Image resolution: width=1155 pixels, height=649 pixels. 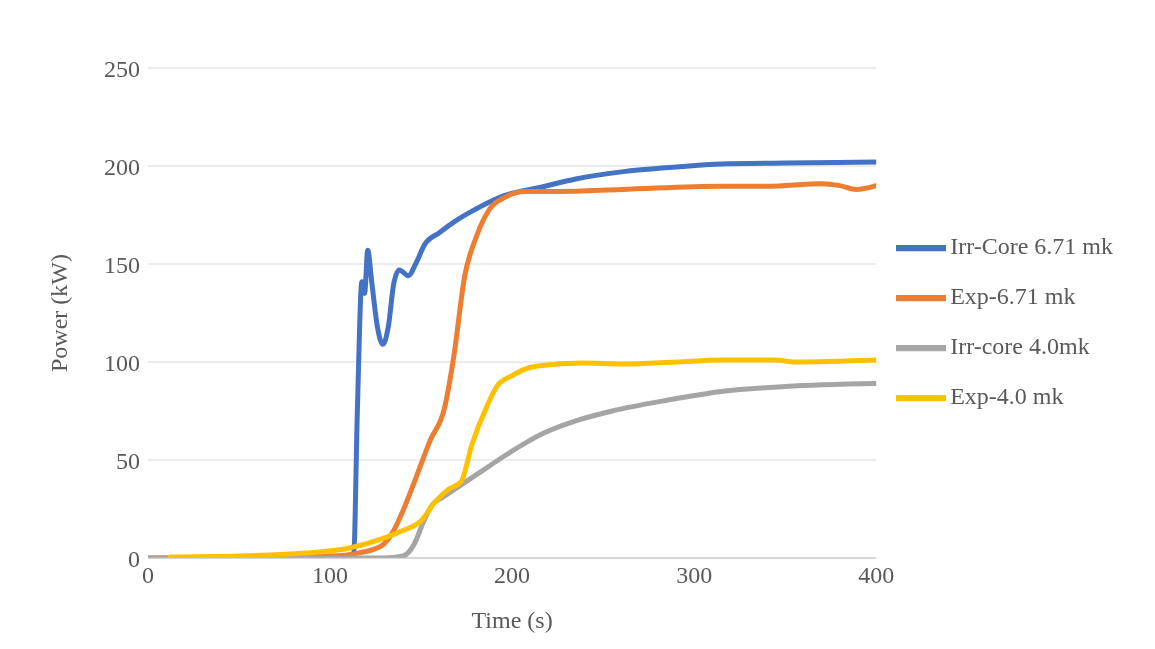 What do you see at coordinates (122, 264) in the screenshot?
I see `y-tick-label: 150` at bounding box center [122, 264].